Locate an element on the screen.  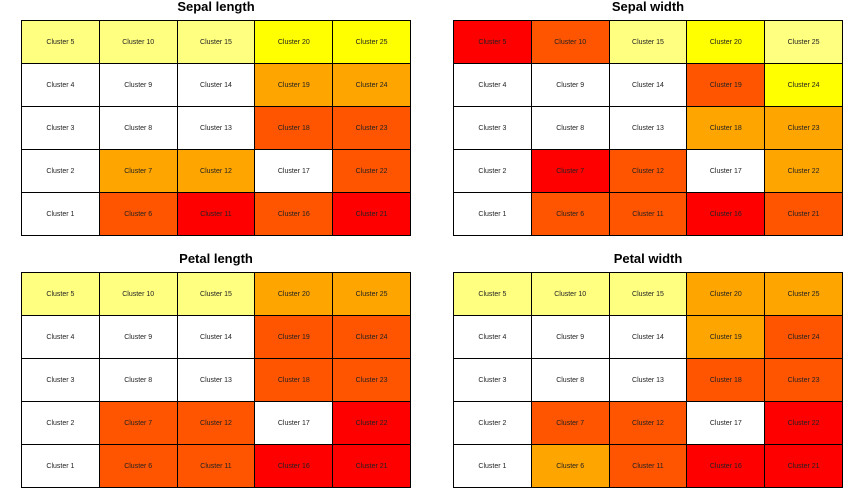
panel-title: Petal width is located at coordinates (648, 258).